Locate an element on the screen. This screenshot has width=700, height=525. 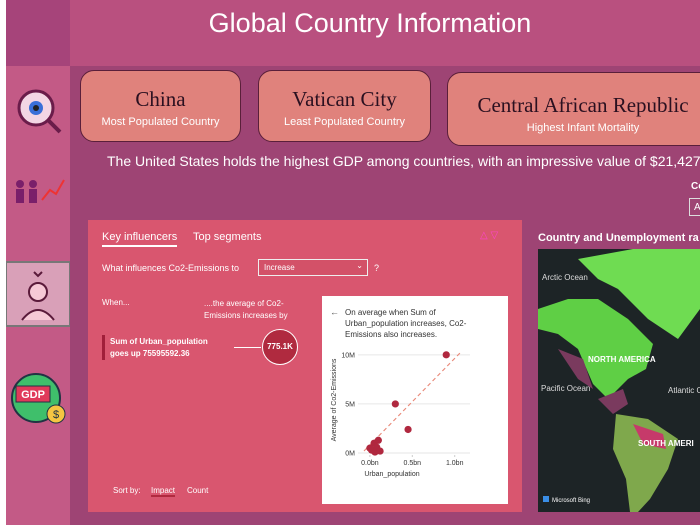
map-title: Country and Unemployment ra is located at coordinates (618, 238).